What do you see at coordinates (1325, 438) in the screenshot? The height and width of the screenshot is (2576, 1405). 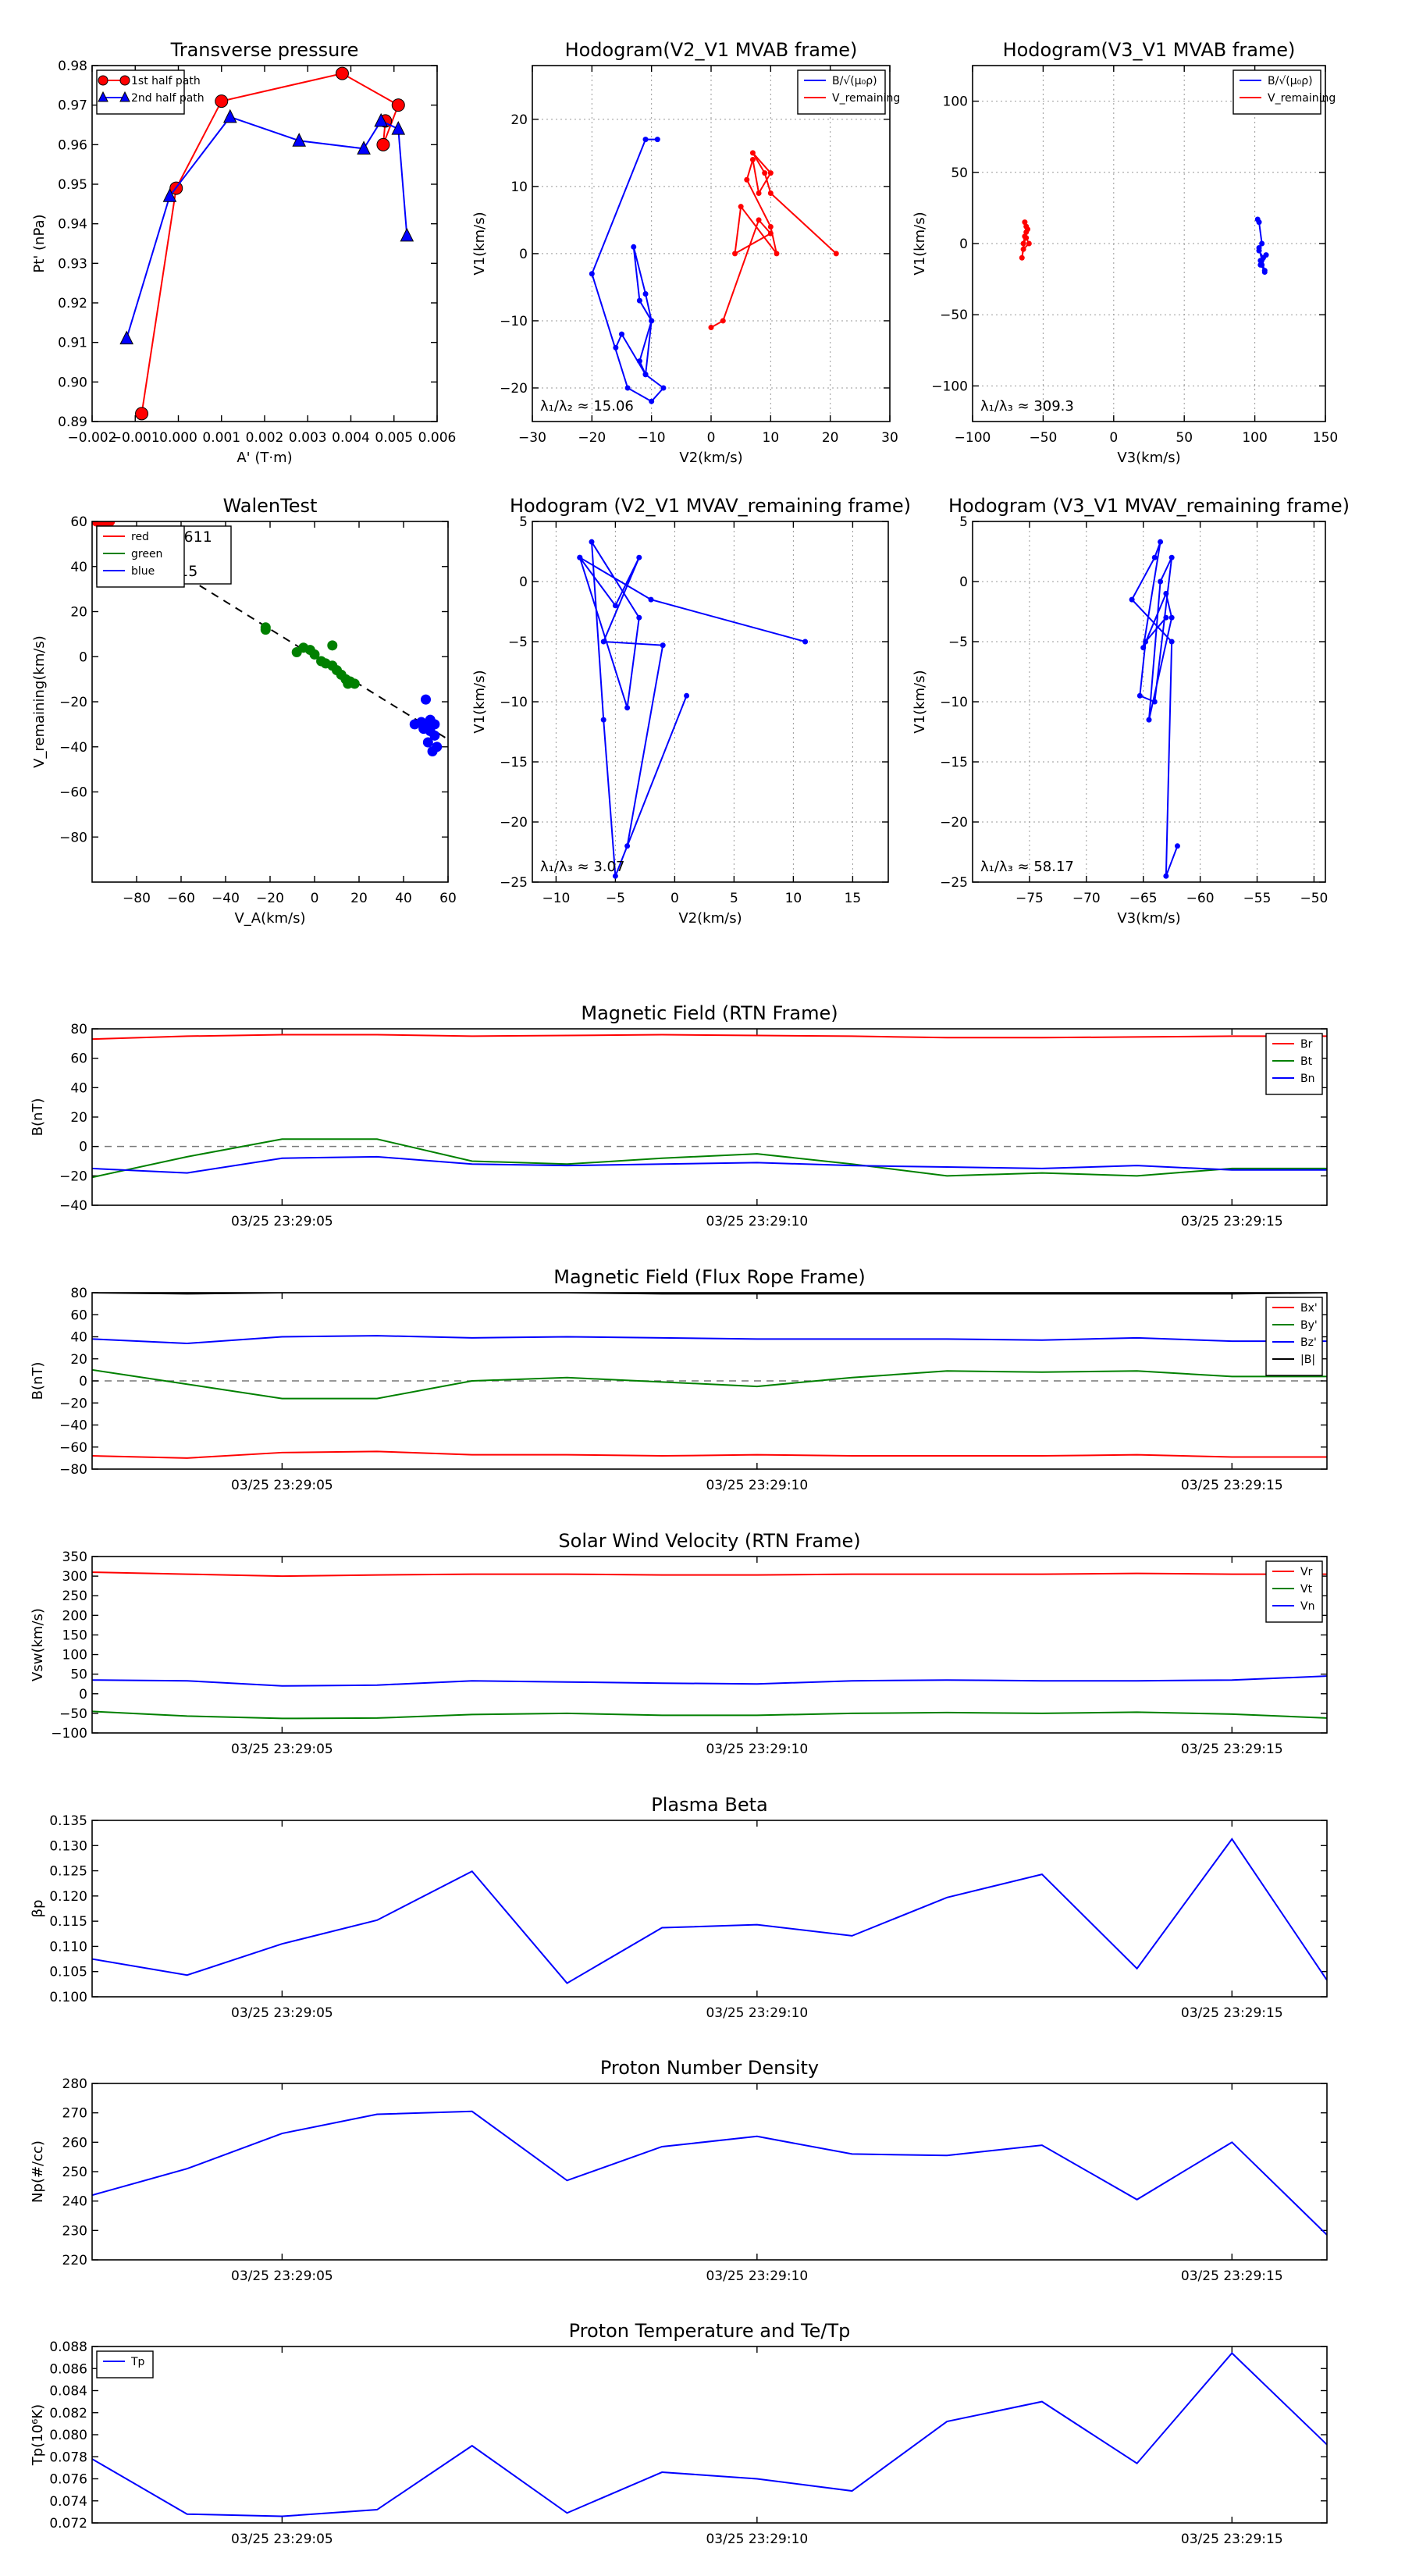 I see `x-tick-label: 150` at bounding box center [1325, 438].